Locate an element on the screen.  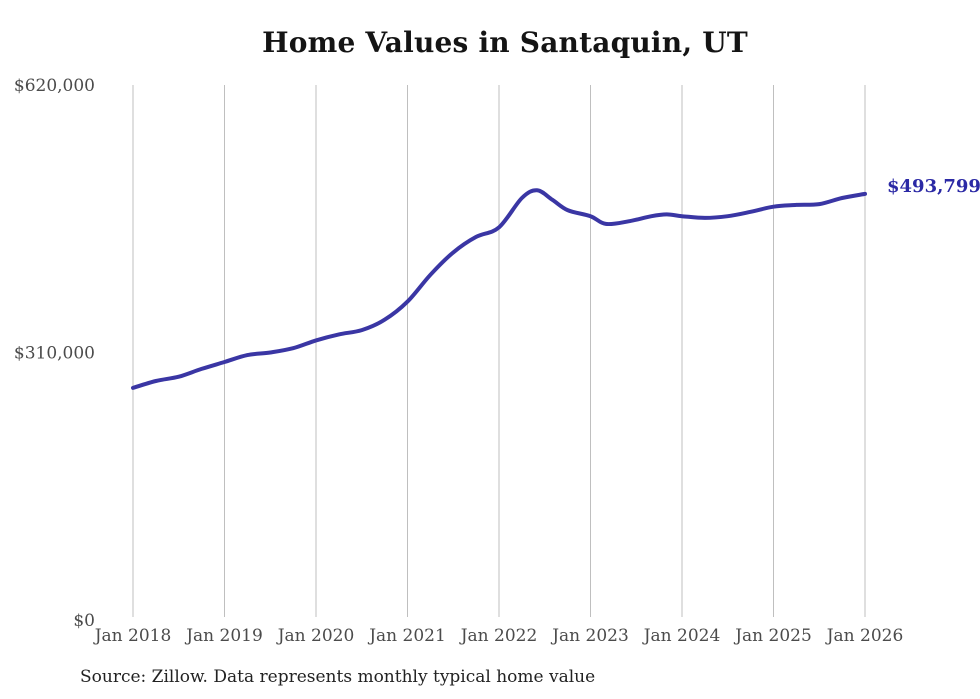
y-tick-label: $310,000 is located at coordinates (54, 354).